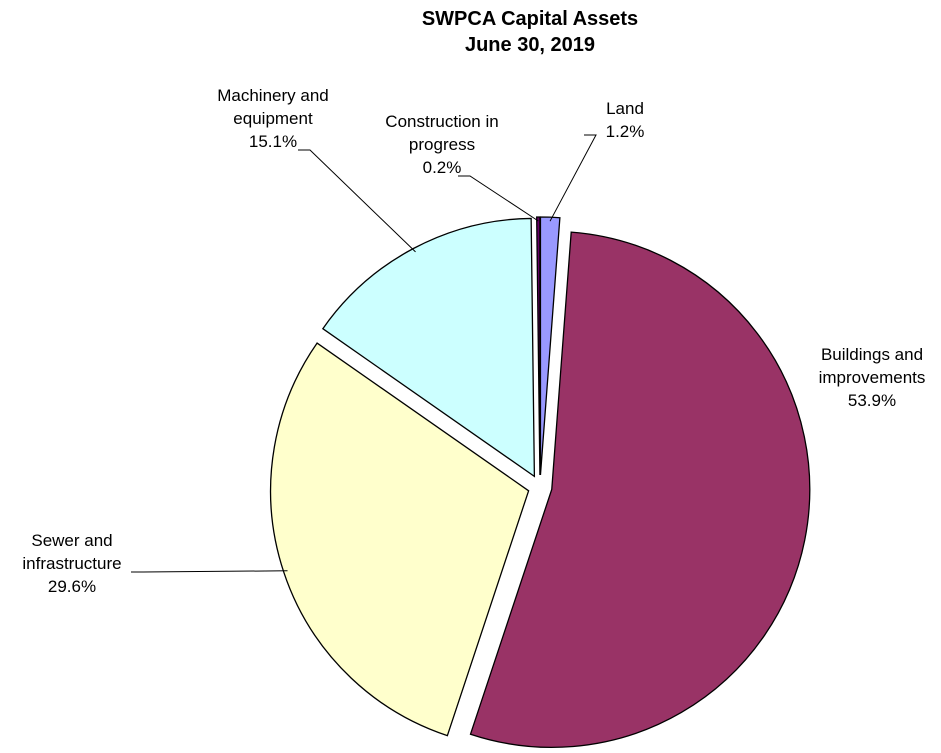 This screenshot has height=753, width=941. Describe the element at coordinates (625, 108) in the screenshot. I see `category-label: Land` at that location.